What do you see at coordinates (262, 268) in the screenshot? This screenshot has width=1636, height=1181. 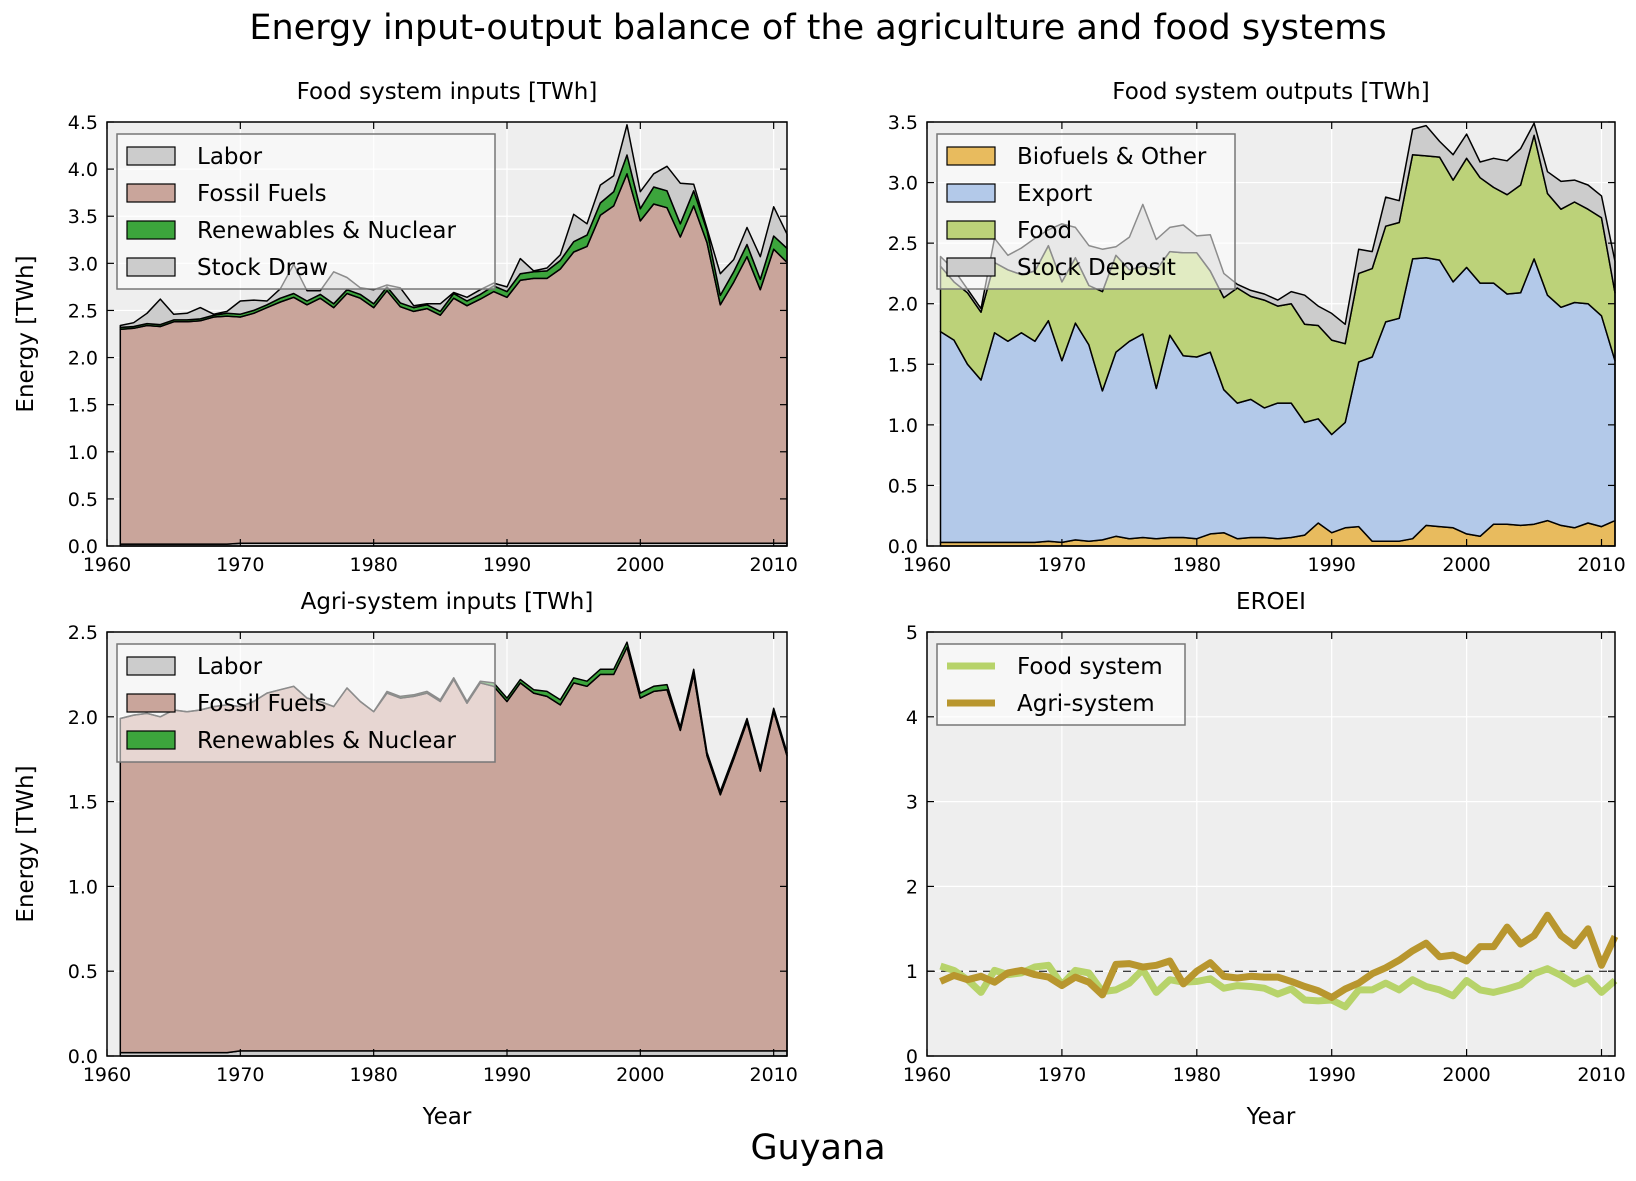 I see `legend-label: Stock Draw` at bounding box center [262, 268].